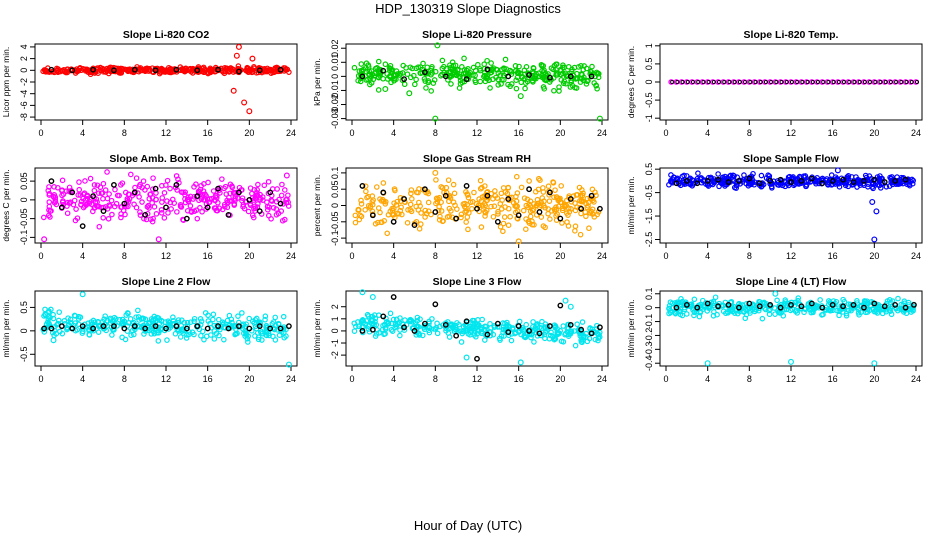 The height and width of the screenshot is (540, 936). Describe the element at coordinates (649, 363) in the screenshot. I see `y-tick-label: -0.4` at that location.